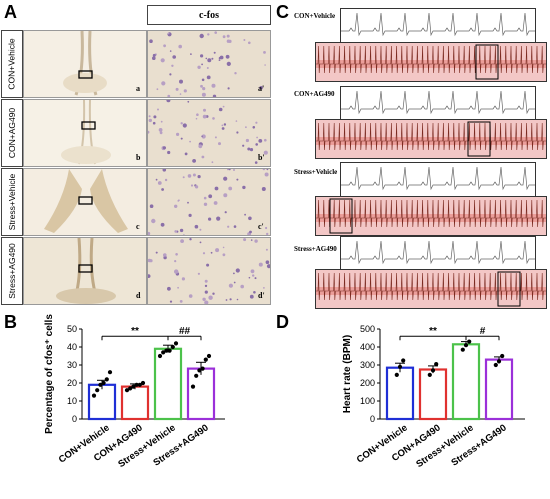  I want to click on sublabel: b, so click(138, 157).